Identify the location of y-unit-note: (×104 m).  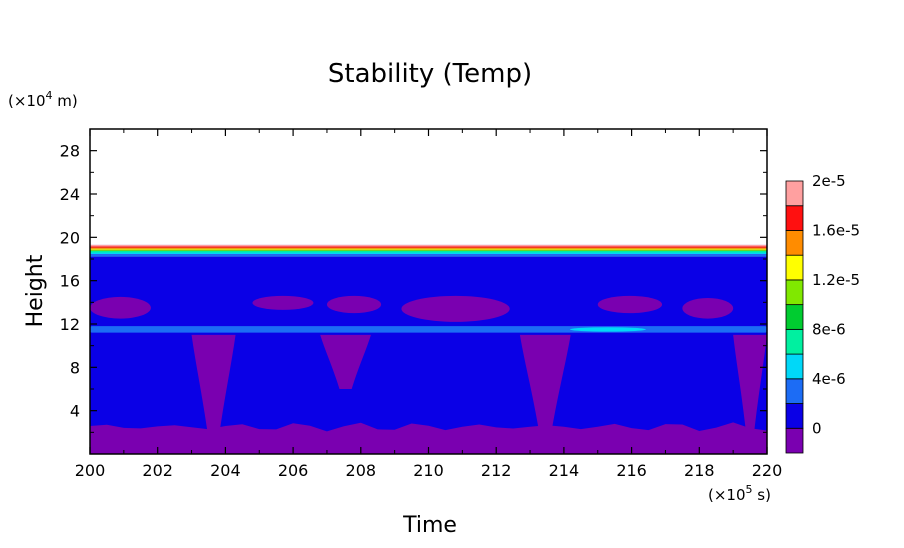
(43, 99).